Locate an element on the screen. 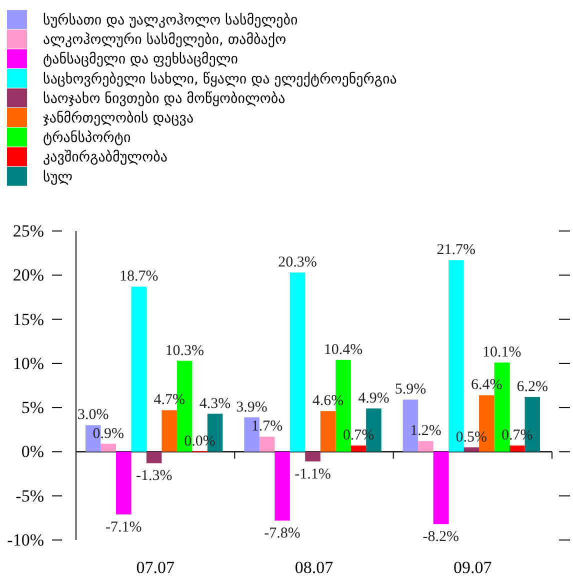  data-label: 10.4% is located at coordinates (343, 350).